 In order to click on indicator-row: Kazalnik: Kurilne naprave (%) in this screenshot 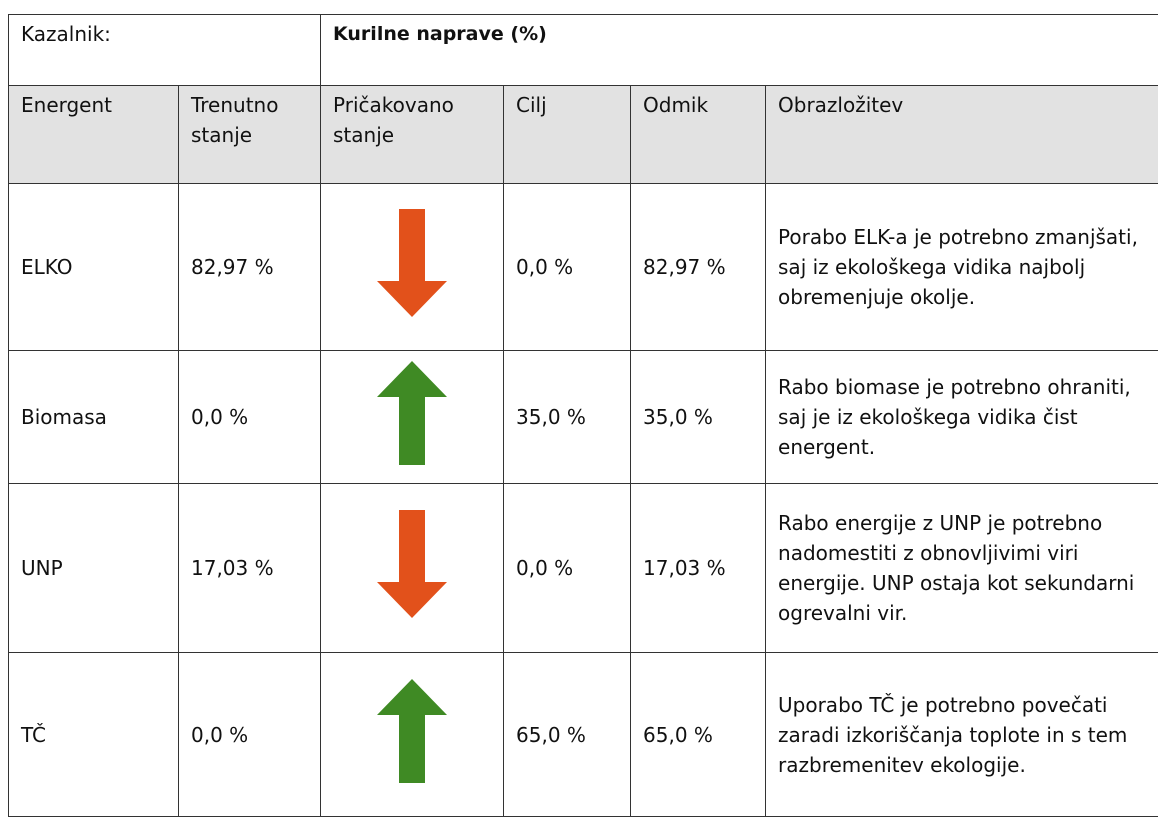, I will do `click(583, 50)`.